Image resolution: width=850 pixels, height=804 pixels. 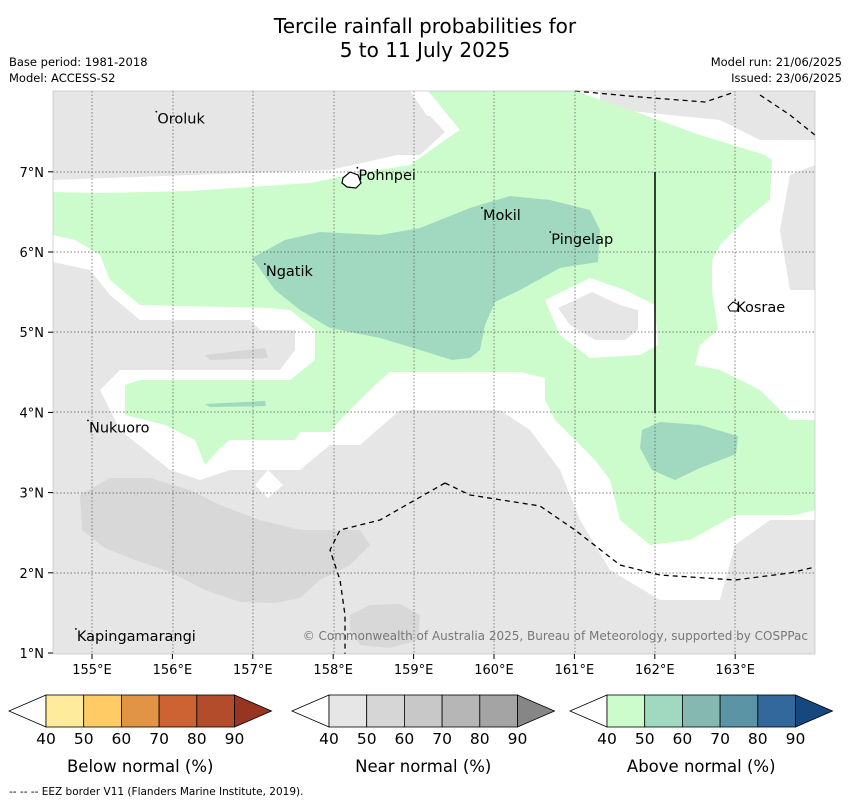 What do you see at coordinates (760, 308) in the screenshot?
I see `place-label-kosrae: Kosrae` at bounding box center [760, 308].